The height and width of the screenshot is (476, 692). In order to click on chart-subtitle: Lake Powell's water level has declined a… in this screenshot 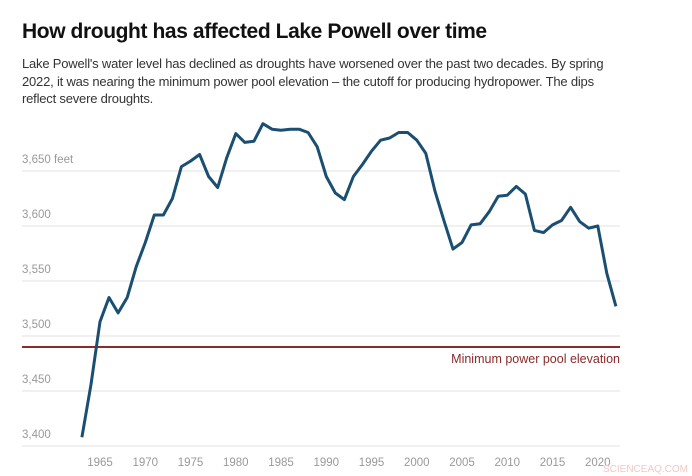, I will do `click(313, 81)`.